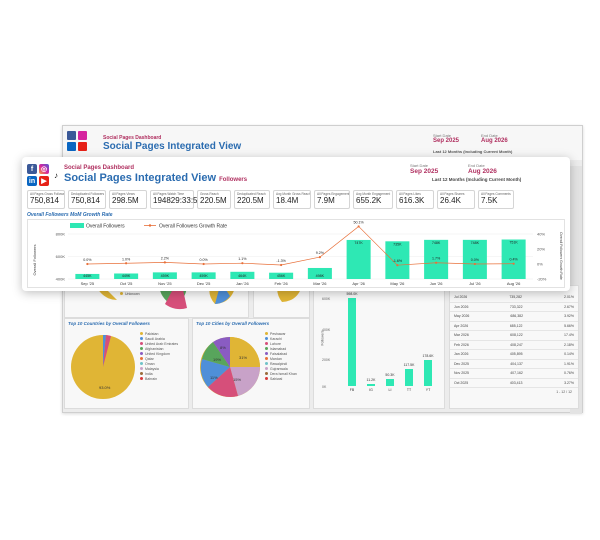  Describe the element at coordinates (251, 194) in the screenshot. I see `kpi-label: Deduplicated Reach` at that location.